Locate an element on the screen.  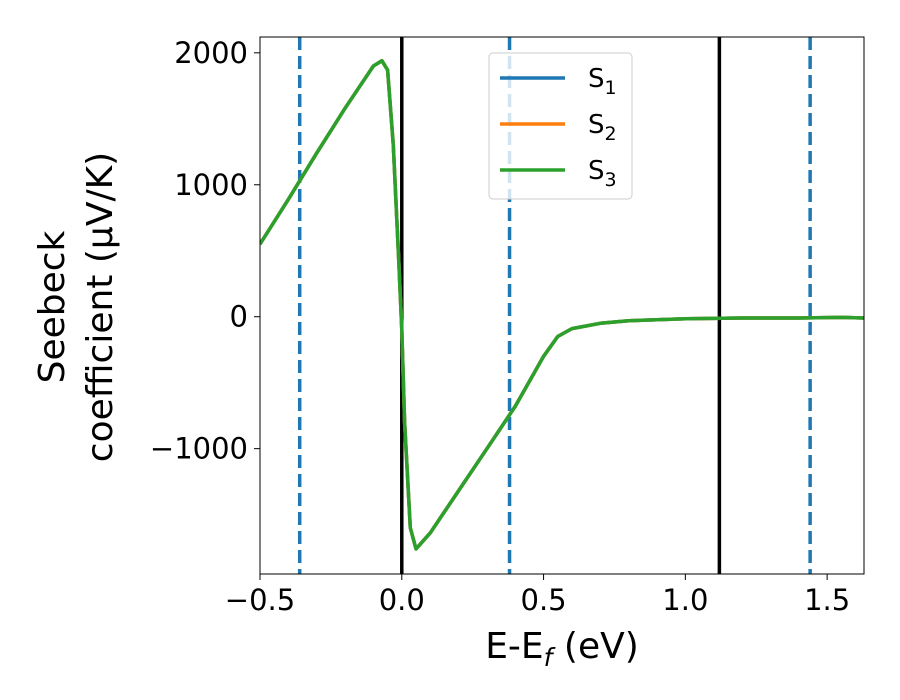
x-axis-ticks: −0.5 0.0 0.5 1.0 1.5 is located at coordinates (537, 595).